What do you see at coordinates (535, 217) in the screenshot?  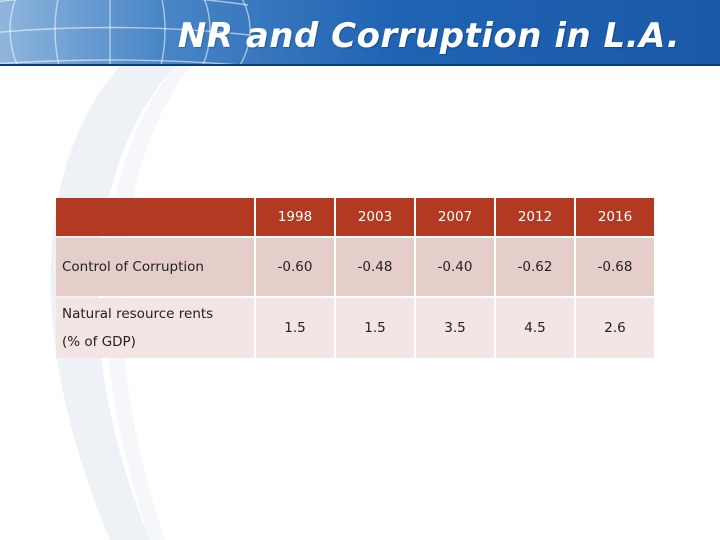 I see `column-header: 2012` at bounding box center [535, 217].